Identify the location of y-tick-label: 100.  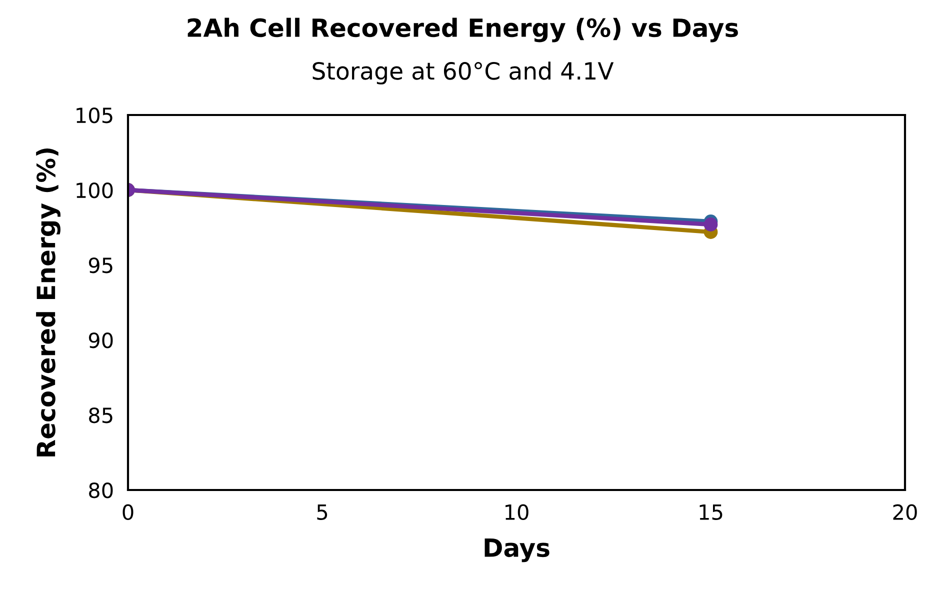
(94, 190).